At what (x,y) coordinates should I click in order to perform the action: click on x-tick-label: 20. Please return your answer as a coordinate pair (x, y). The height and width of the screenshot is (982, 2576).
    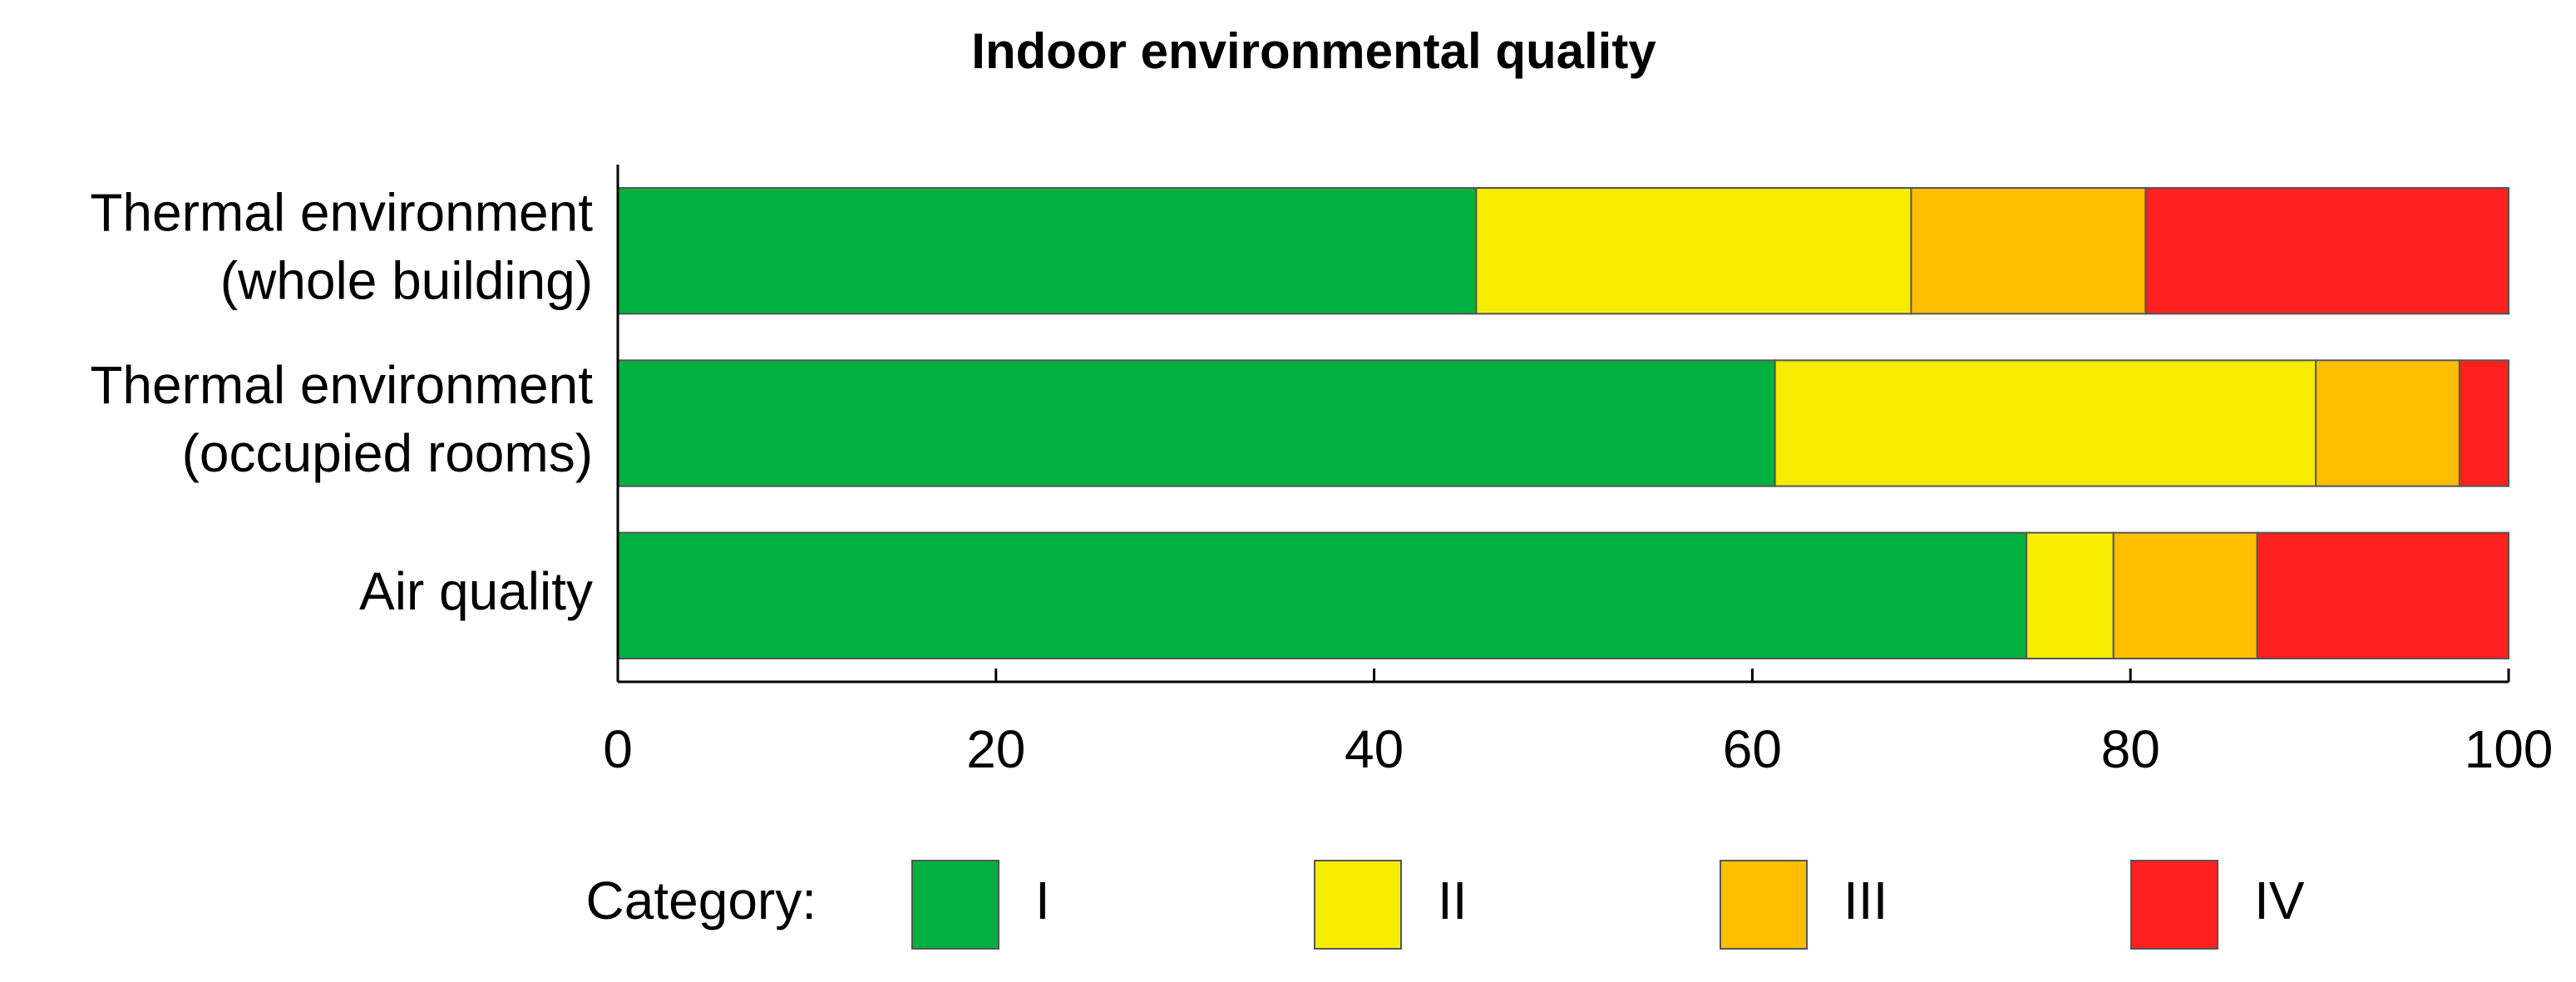
    Looking at the image, I should click on (995, 749).